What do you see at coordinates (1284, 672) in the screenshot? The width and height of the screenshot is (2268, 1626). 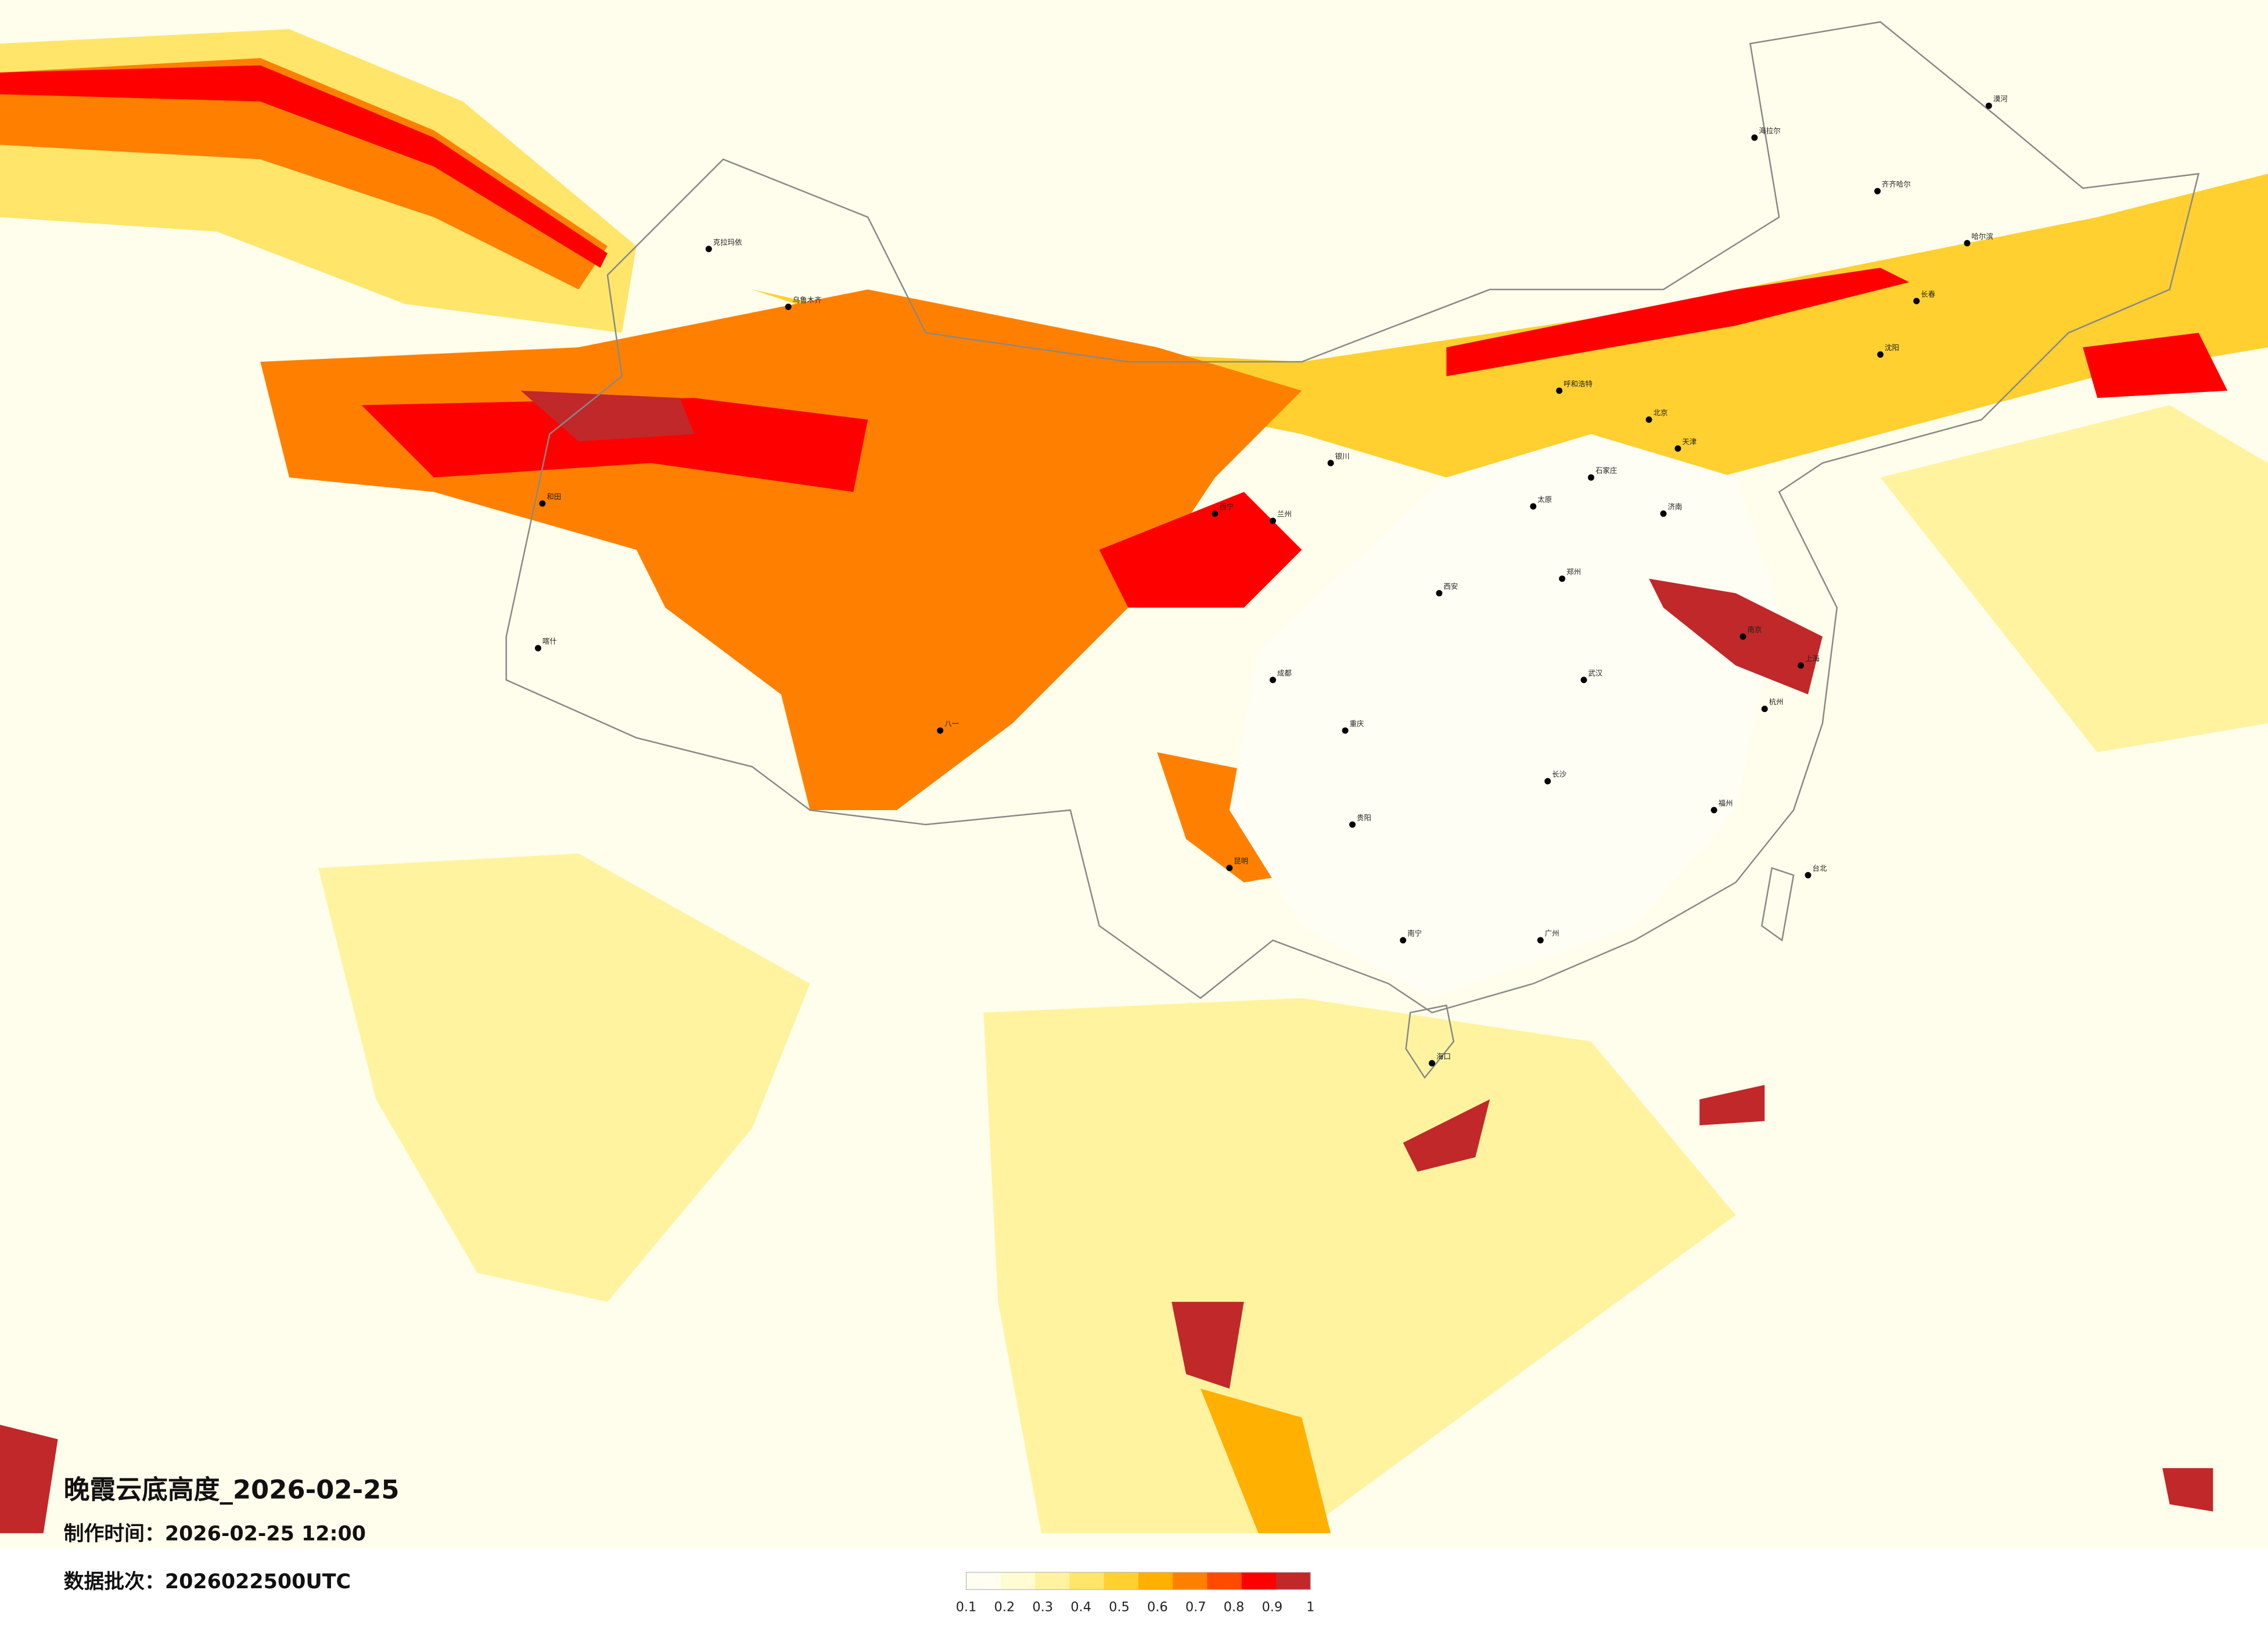 I see `city-label: 成都` at bounding box center [1284, 672].